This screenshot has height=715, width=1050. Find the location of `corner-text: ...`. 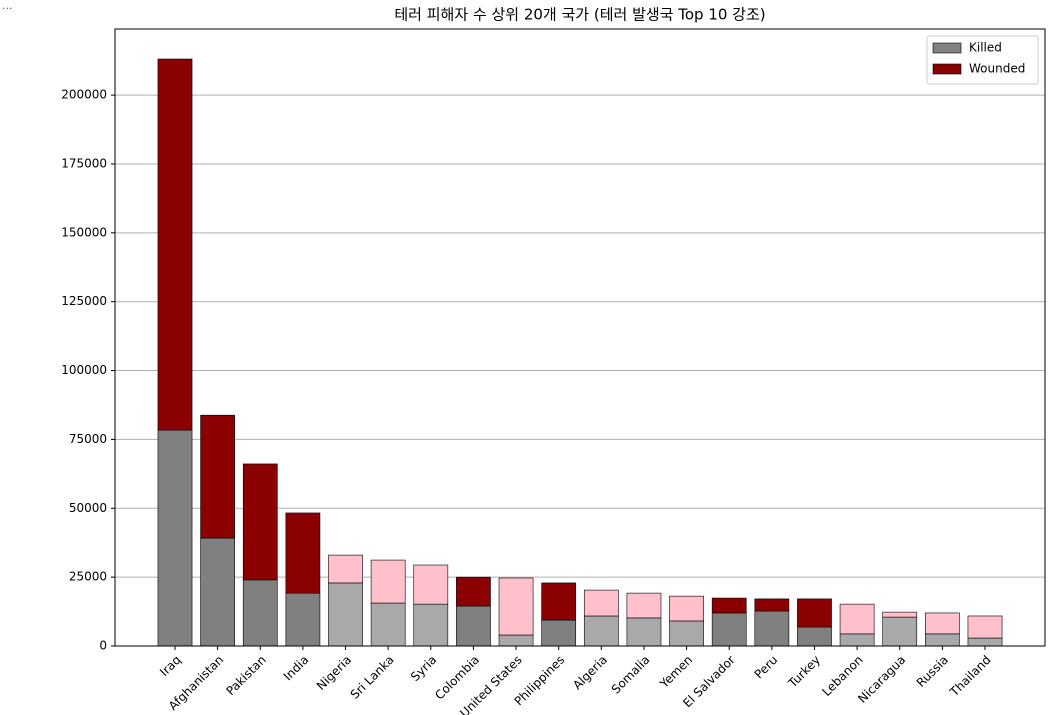

corner-text: ... is located at coordinates (7, 6).